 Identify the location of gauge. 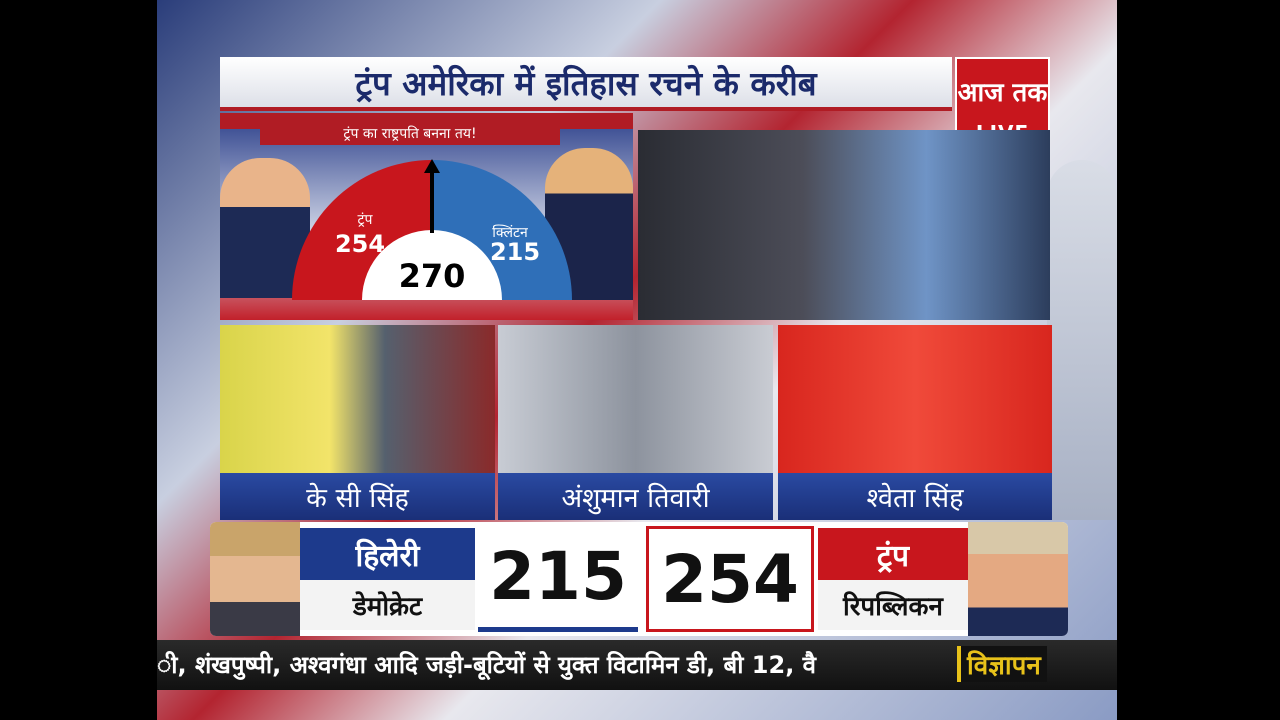
(432, 229).